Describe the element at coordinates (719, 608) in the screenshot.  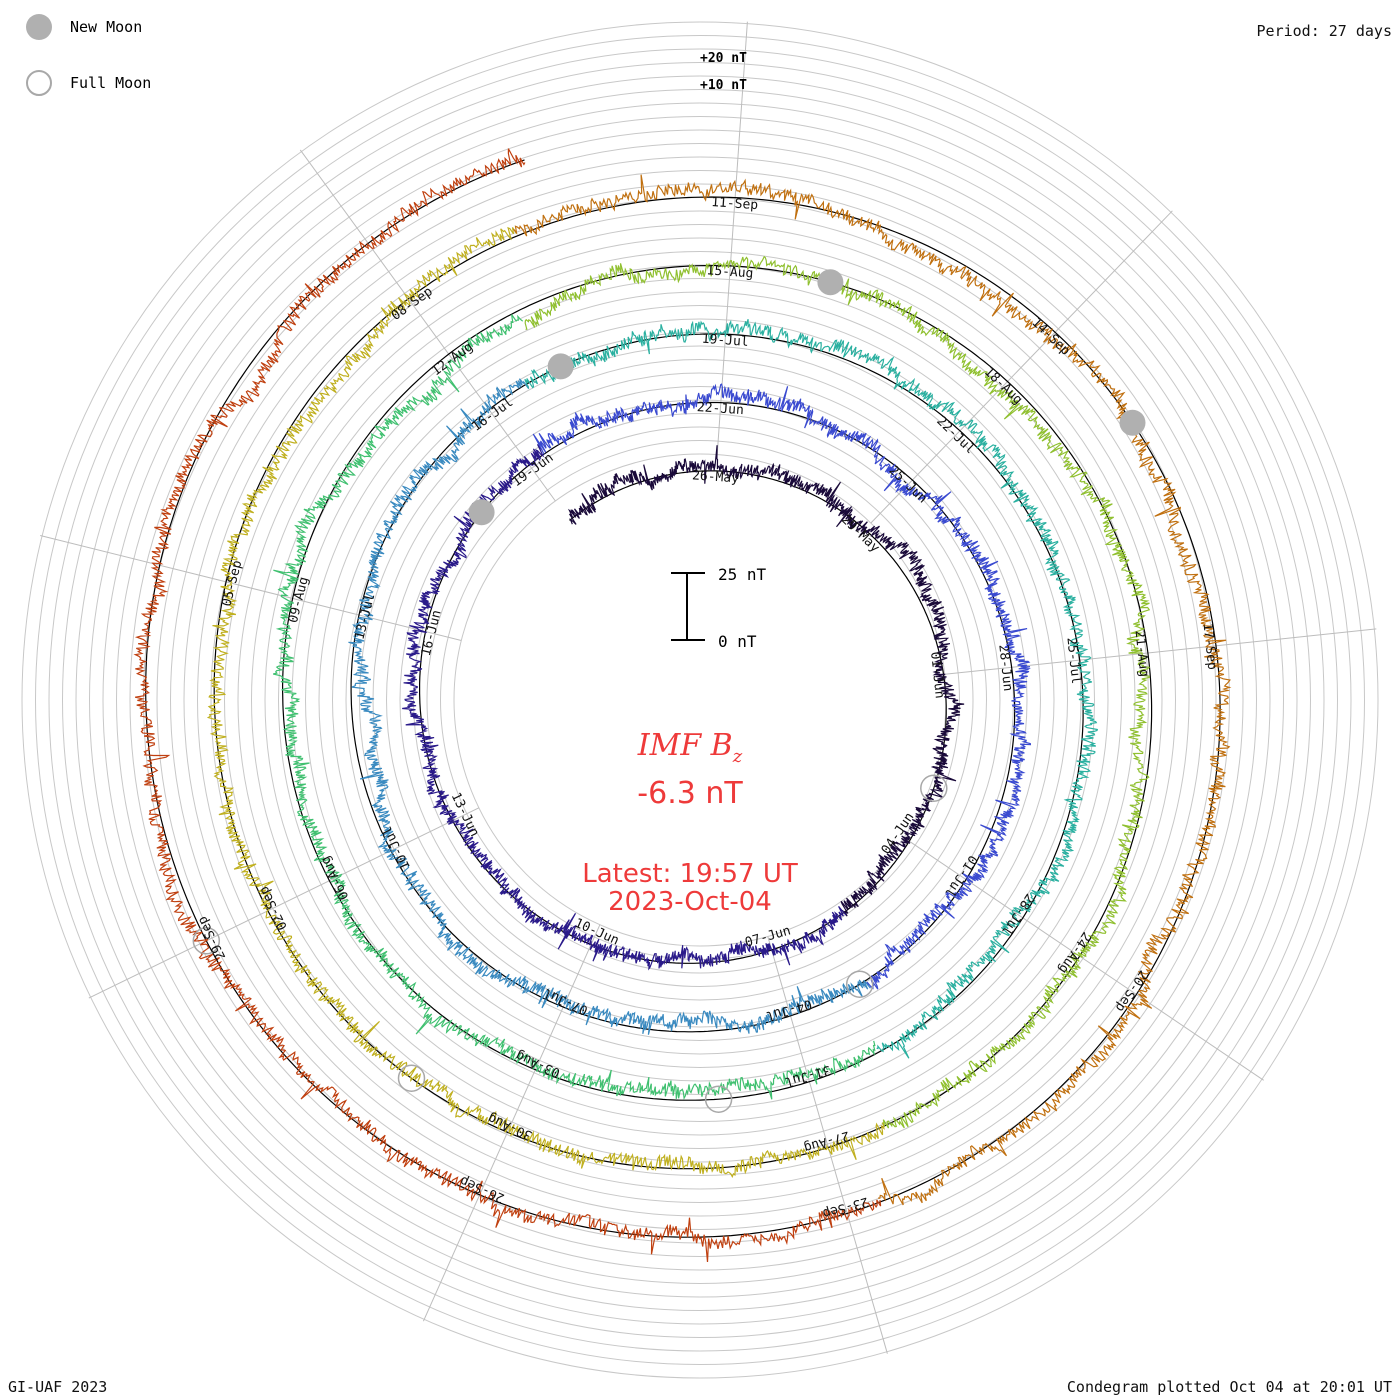
I see `scale-bar: 25 nT 0 nT` at that location.